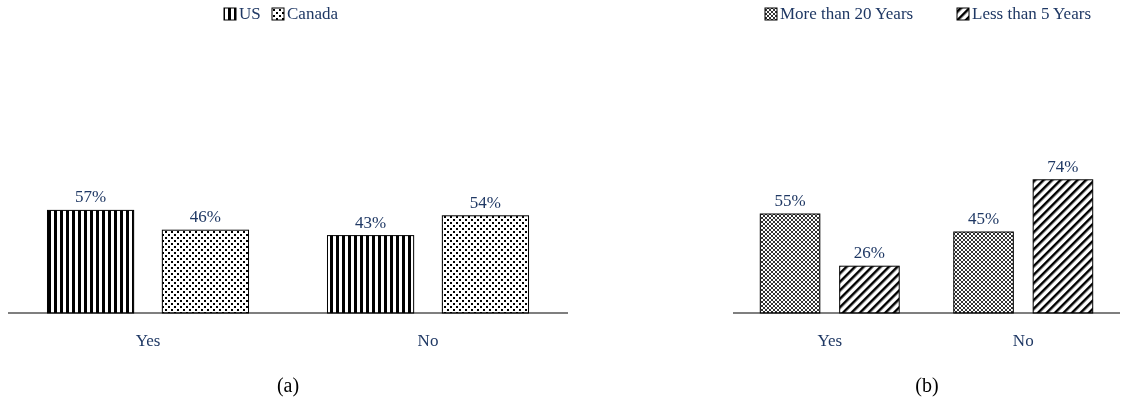 The image size is (1148, 408). Describe the element at coordinates (1063, 166) in the screenshot. I see `data-label: 74%` at that location.